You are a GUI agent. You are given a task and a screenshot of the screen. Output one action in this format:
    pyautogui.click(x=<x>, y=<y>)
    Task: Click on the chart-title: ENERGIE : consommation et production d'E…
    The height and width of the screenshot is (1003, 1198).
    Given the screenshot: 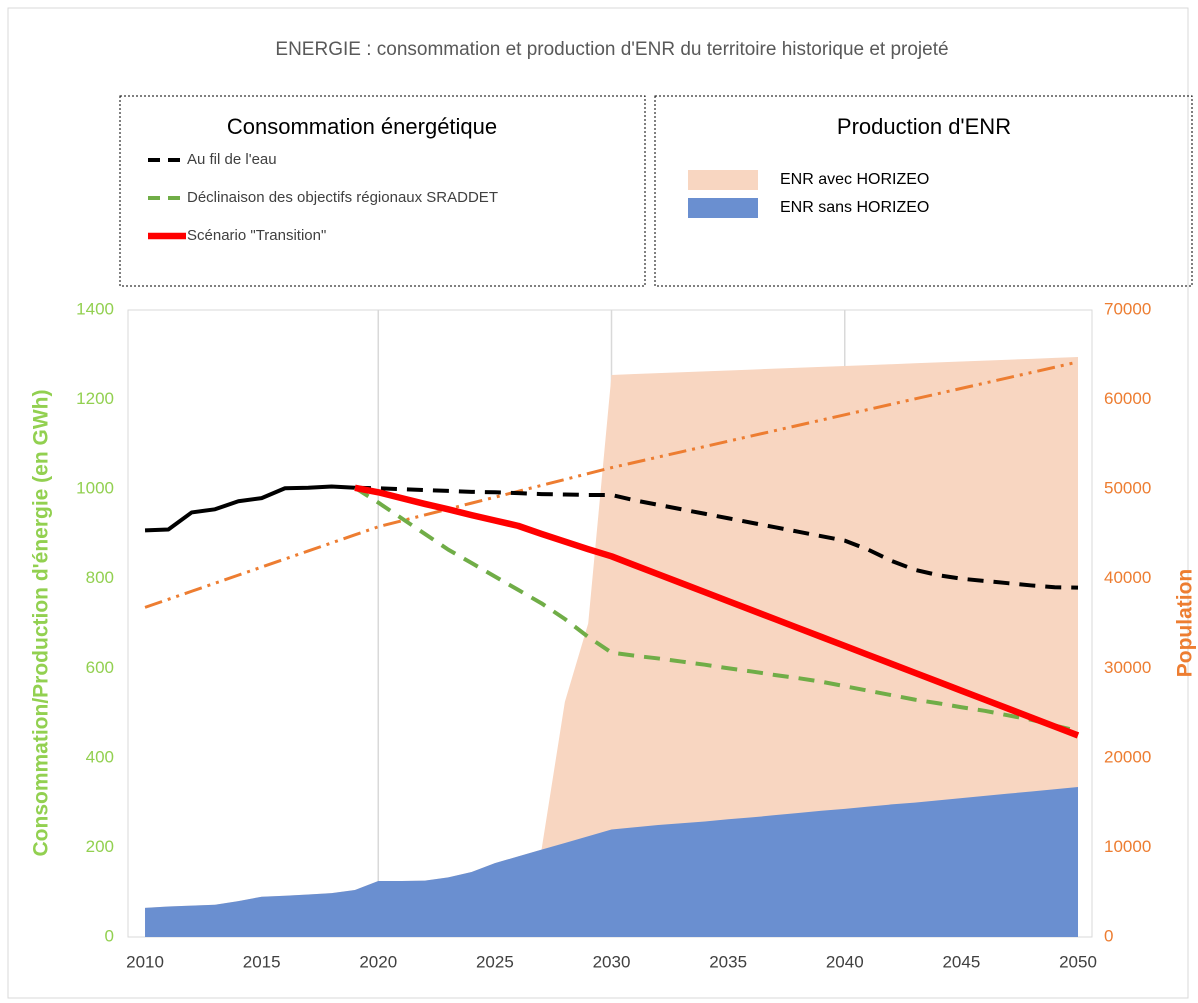 What is the action you would take?
    pyautogui.click(x=611, y=49)
    